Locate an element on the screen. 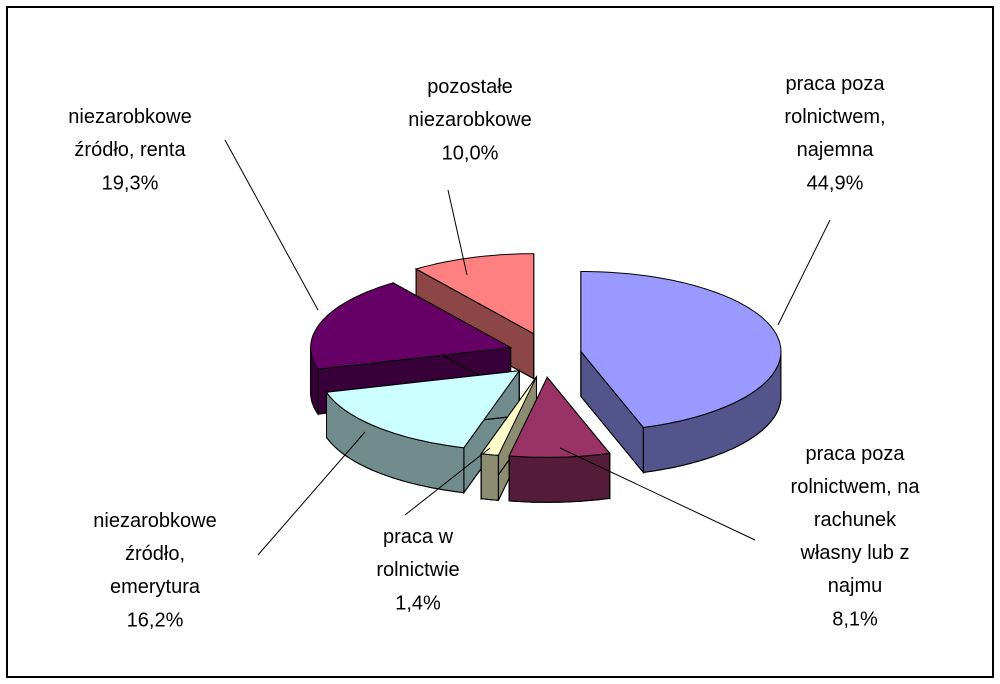 Image resolution: width=1000 pixels, height=684 pixels. slice-value-label: 16,2% is located at coordinates (155, 620).